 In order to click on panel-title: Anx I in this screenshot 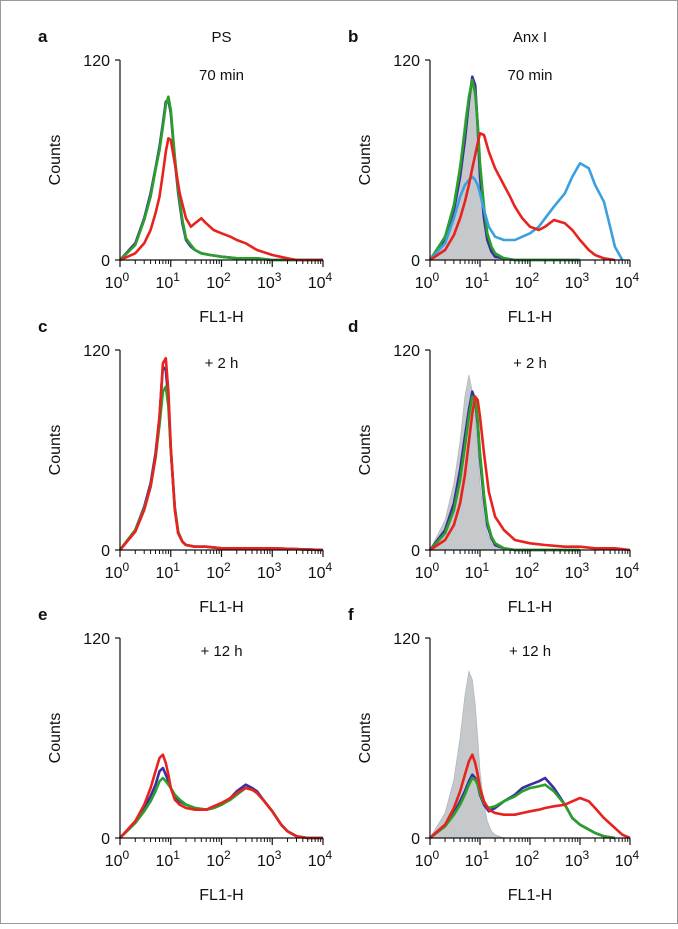, I will do `click(530, 37)`.